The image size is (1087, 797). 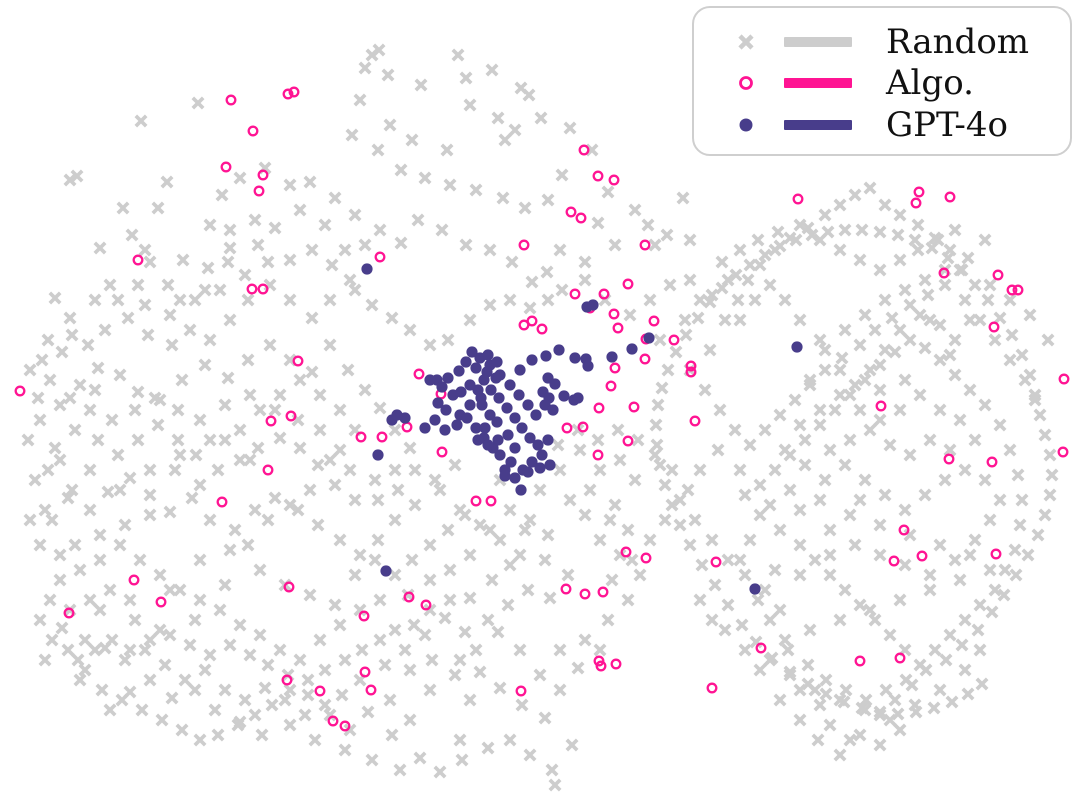 I want to click on legend-item-gpt-4o: GPT-4o, so click(x=882, y=125).